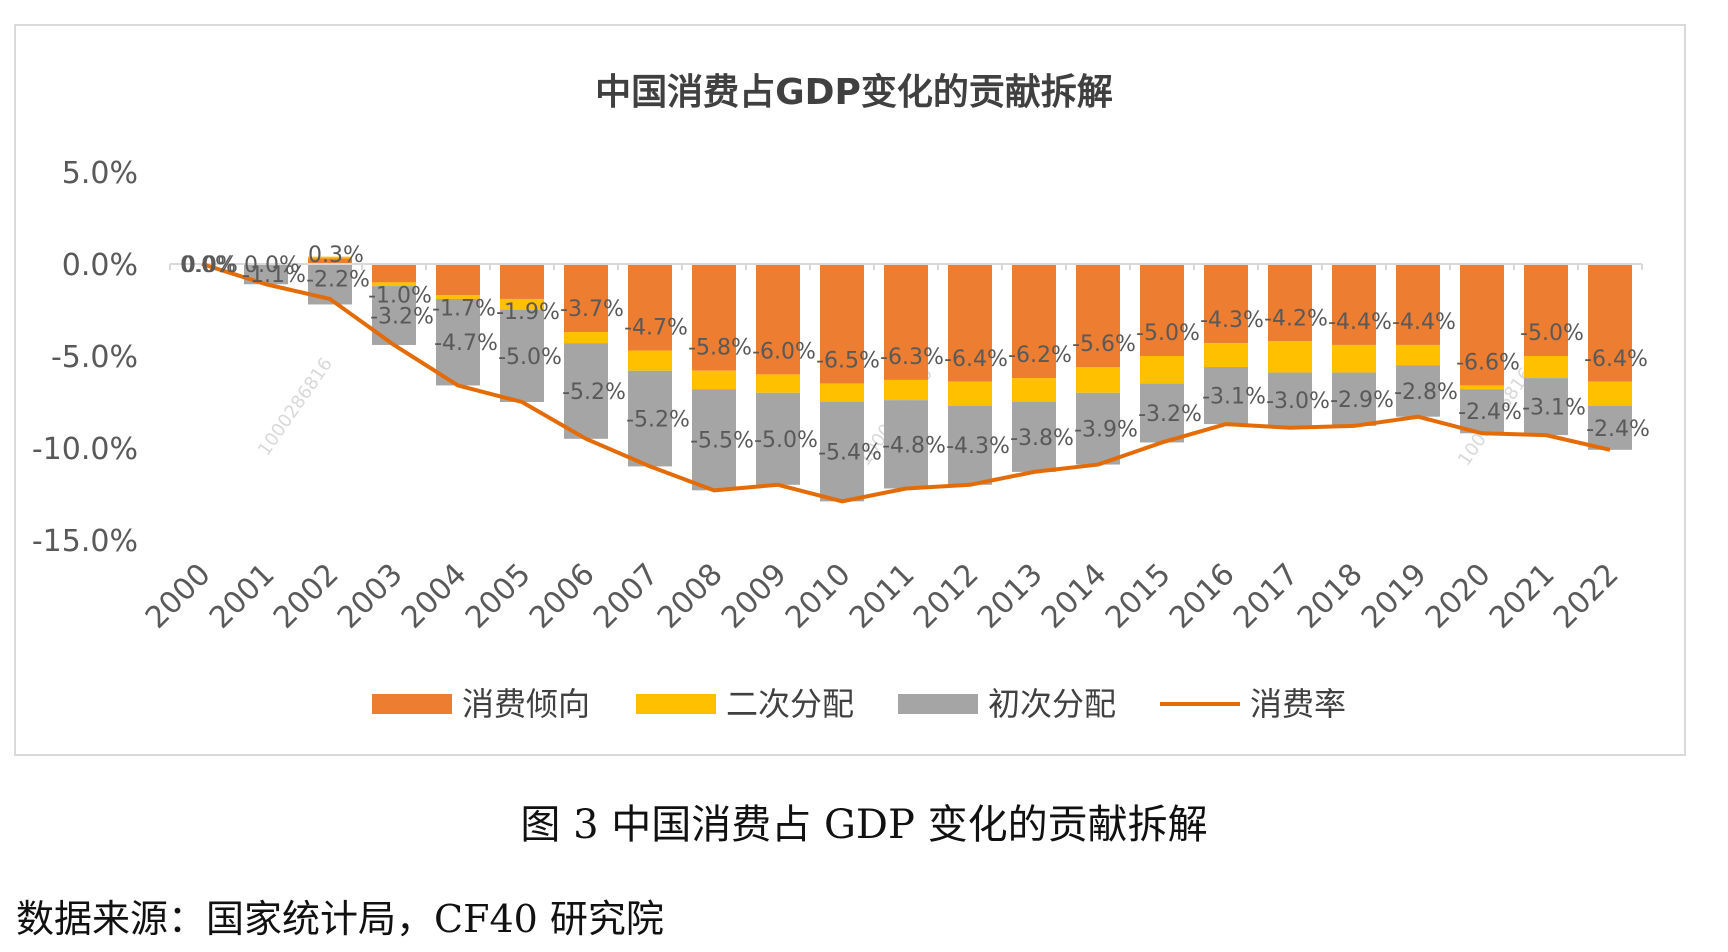 This screenshot has width=1728, height=952. I want to click on y-axis: 5.0% 0.0% -5.0% -10.0% -15.0%, so click(85, 357).